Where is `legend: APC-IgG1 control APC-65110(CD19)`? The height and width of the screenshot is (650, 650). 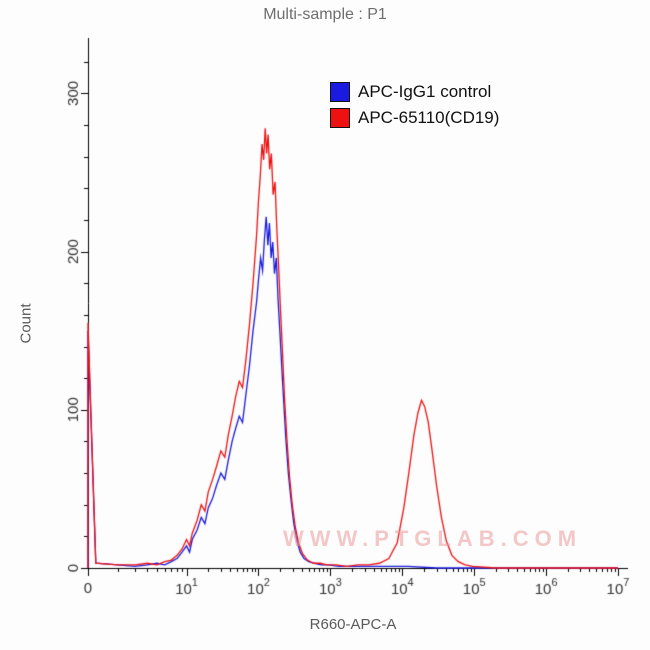 legend: APC-IgG1 control APC-65110(CD19) is located at coordinates (414, 105).